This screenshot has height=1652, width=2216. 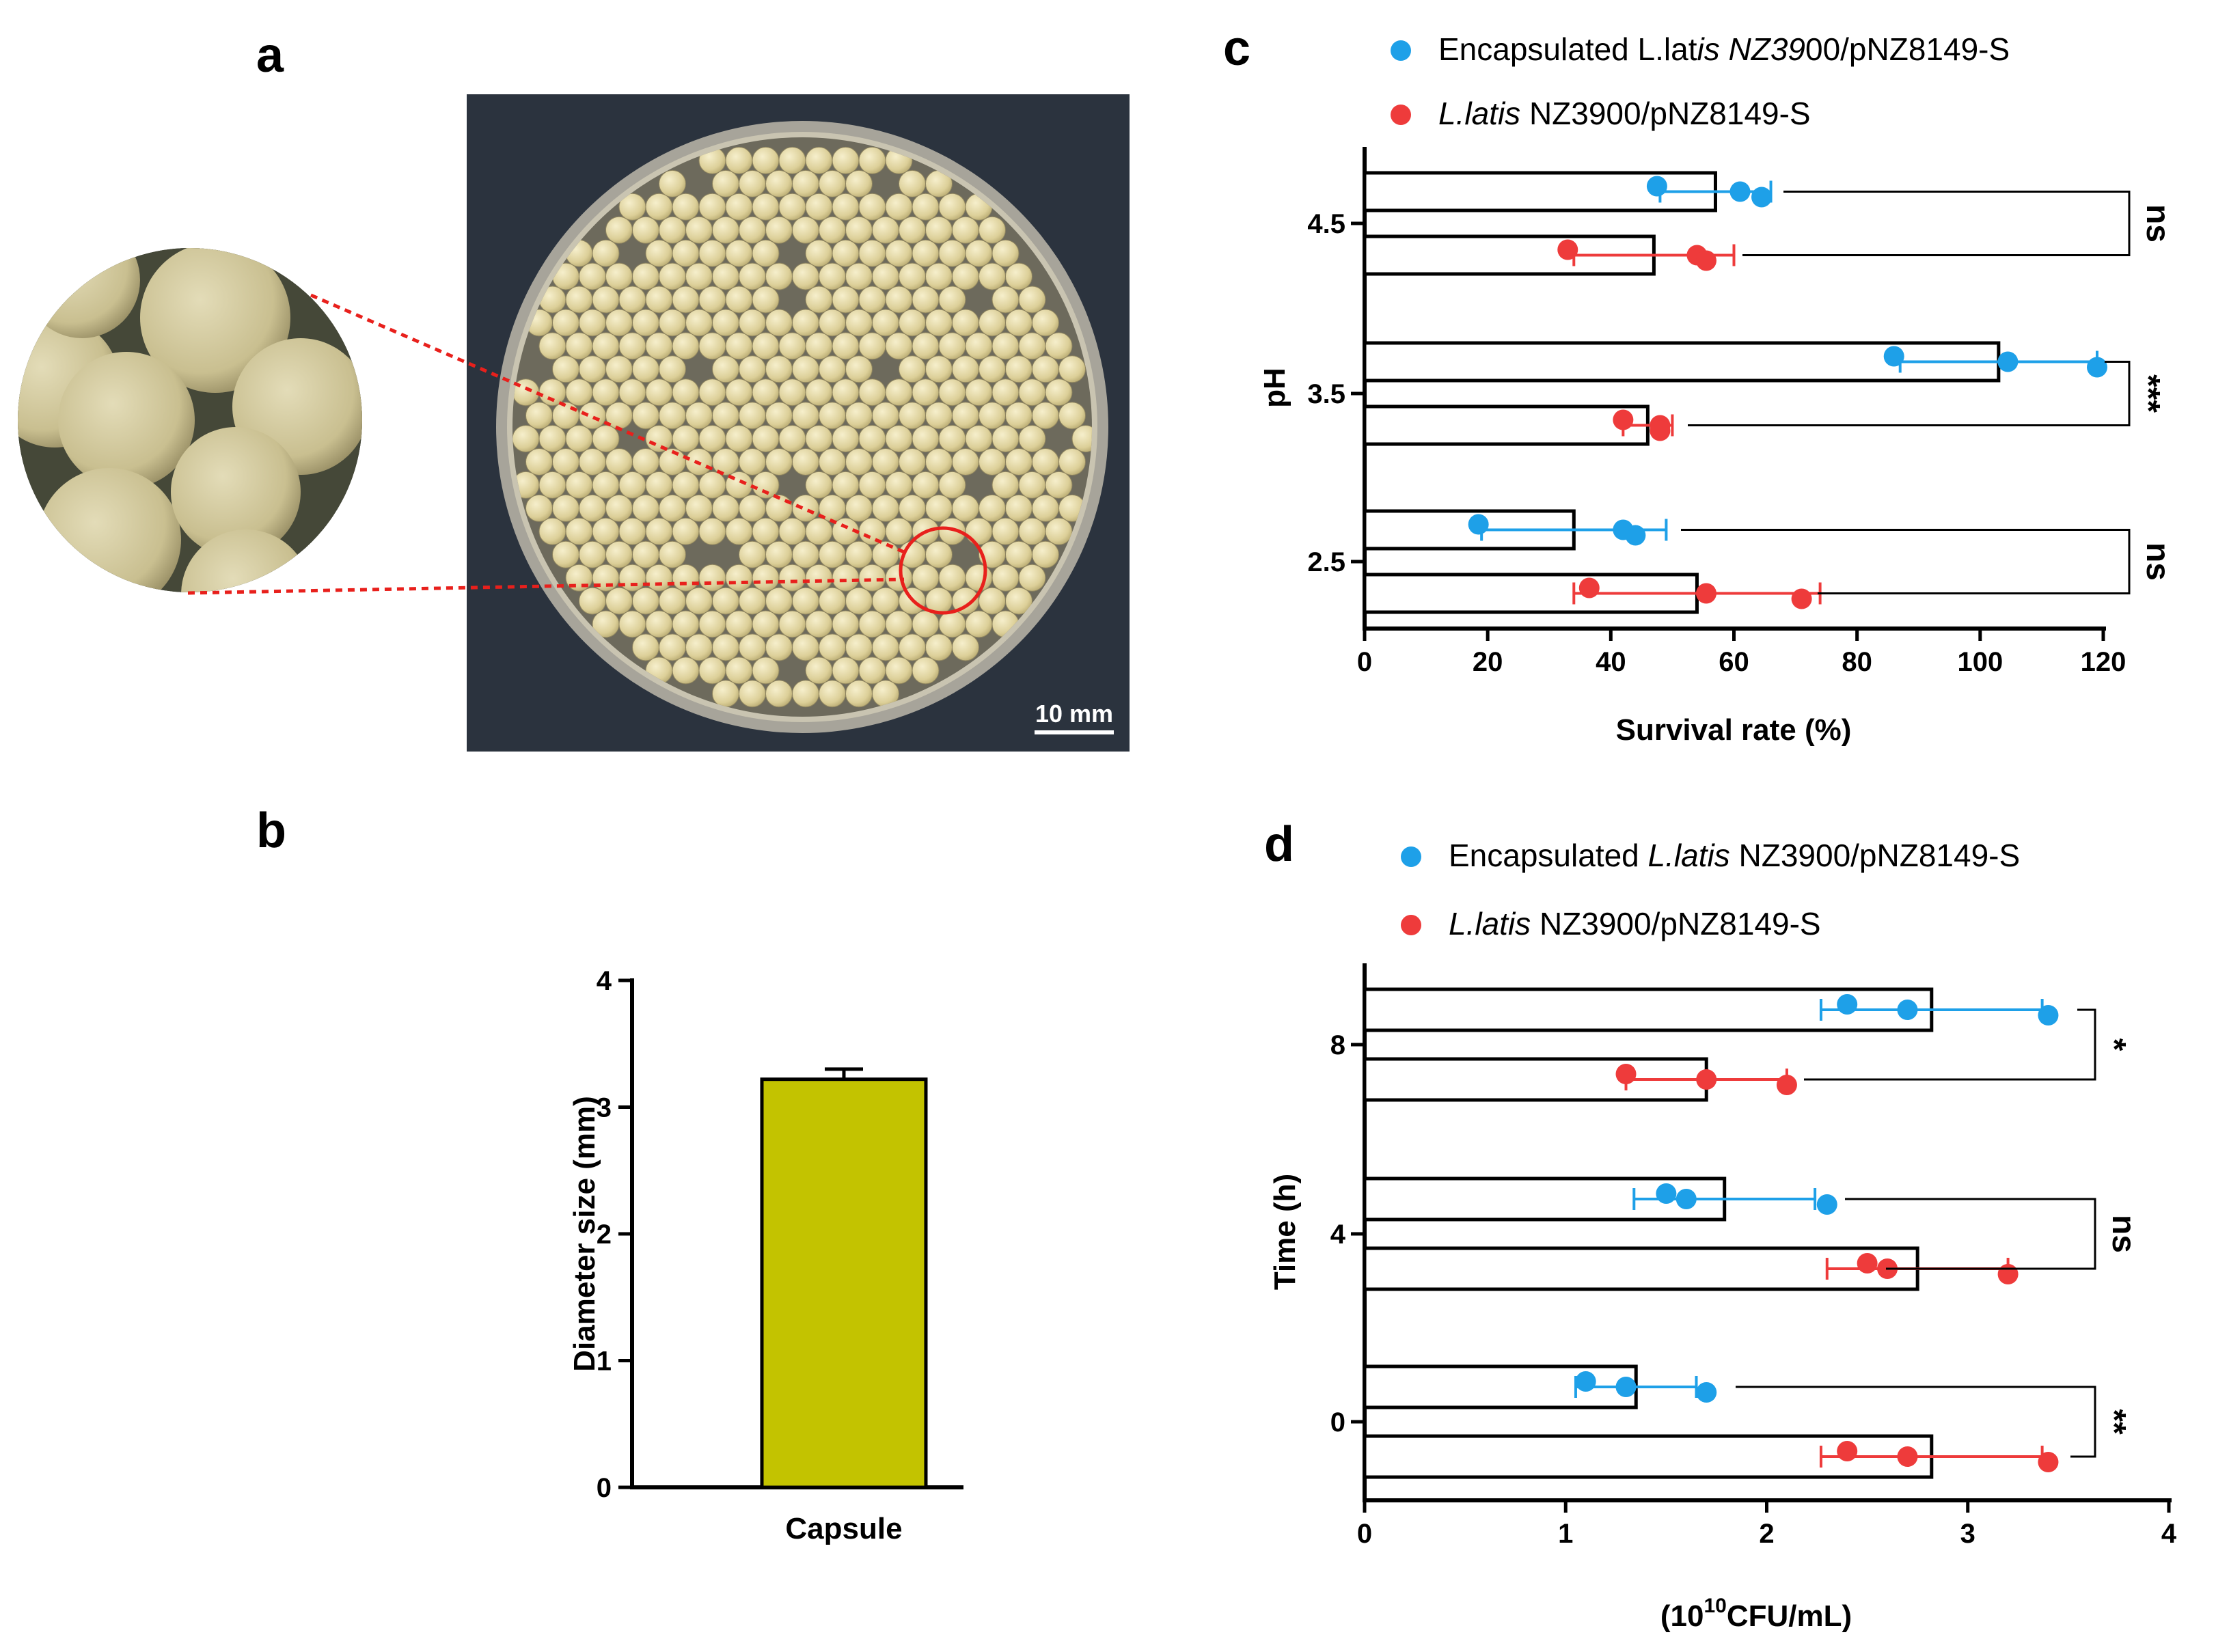 I want to click on legend-marker-free, so click(x=1411, y=925).